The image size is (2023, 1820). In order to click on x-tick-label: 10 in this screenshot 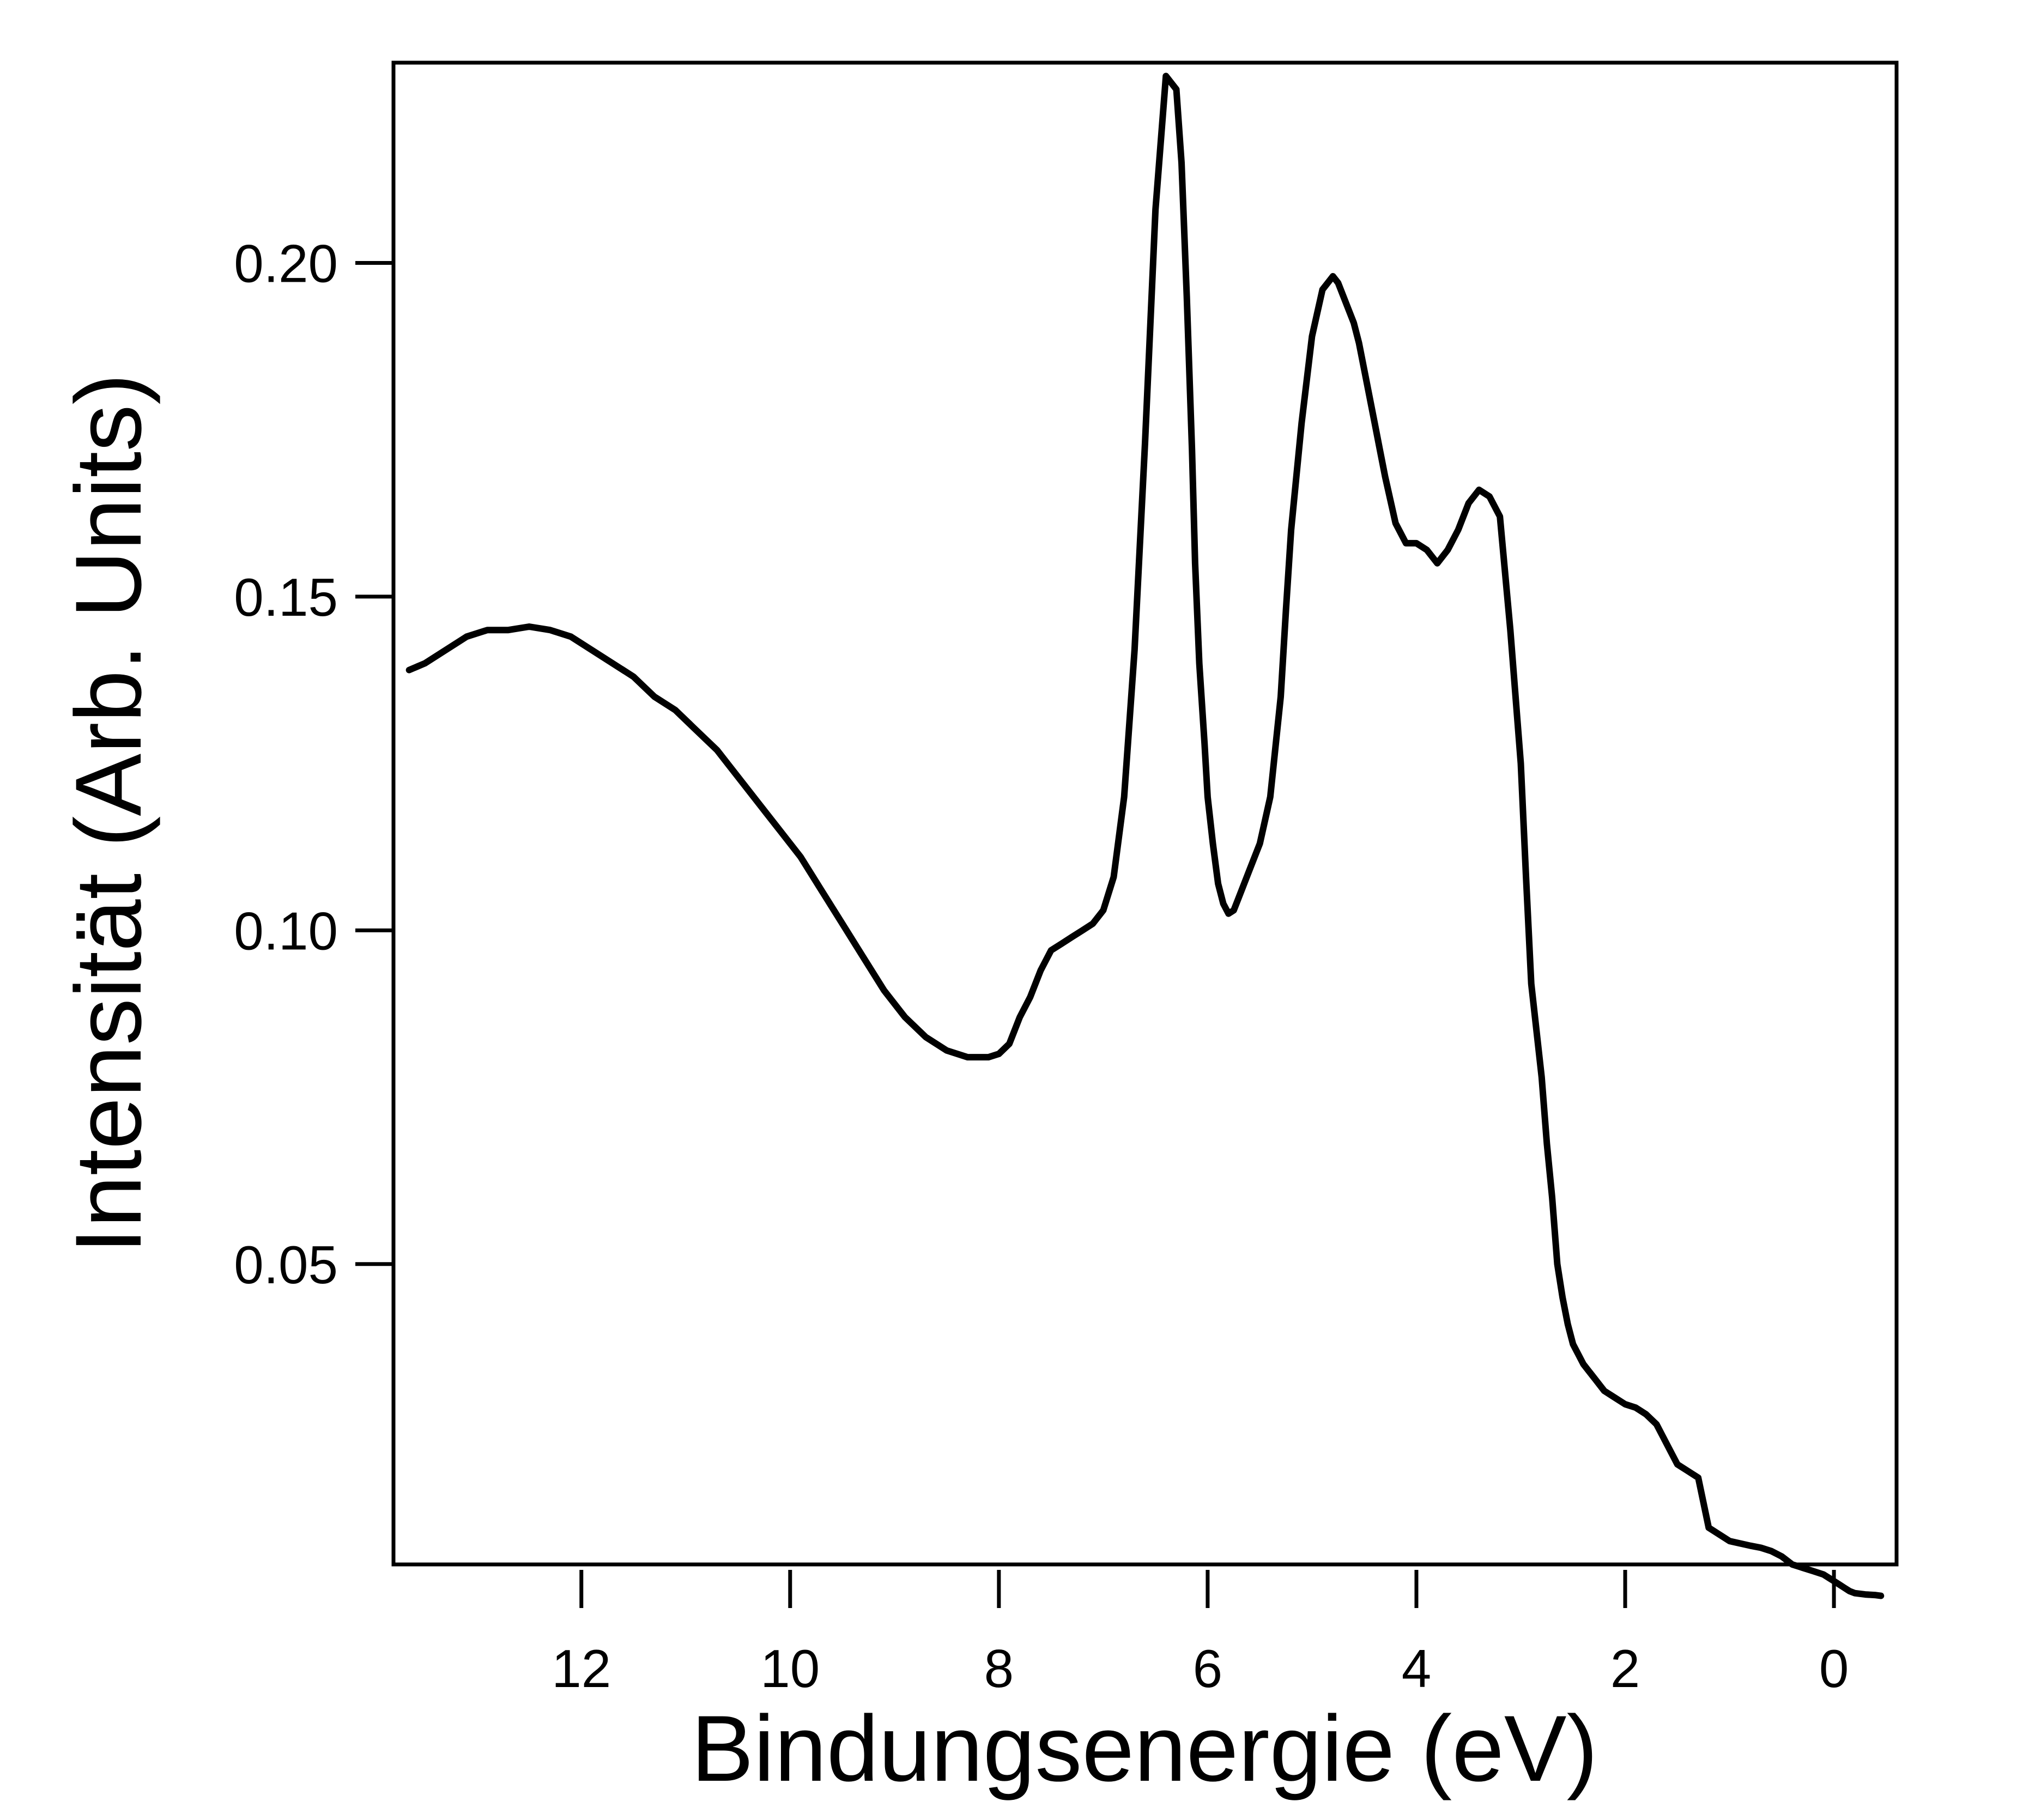, I will do `click(790, 1668)`.